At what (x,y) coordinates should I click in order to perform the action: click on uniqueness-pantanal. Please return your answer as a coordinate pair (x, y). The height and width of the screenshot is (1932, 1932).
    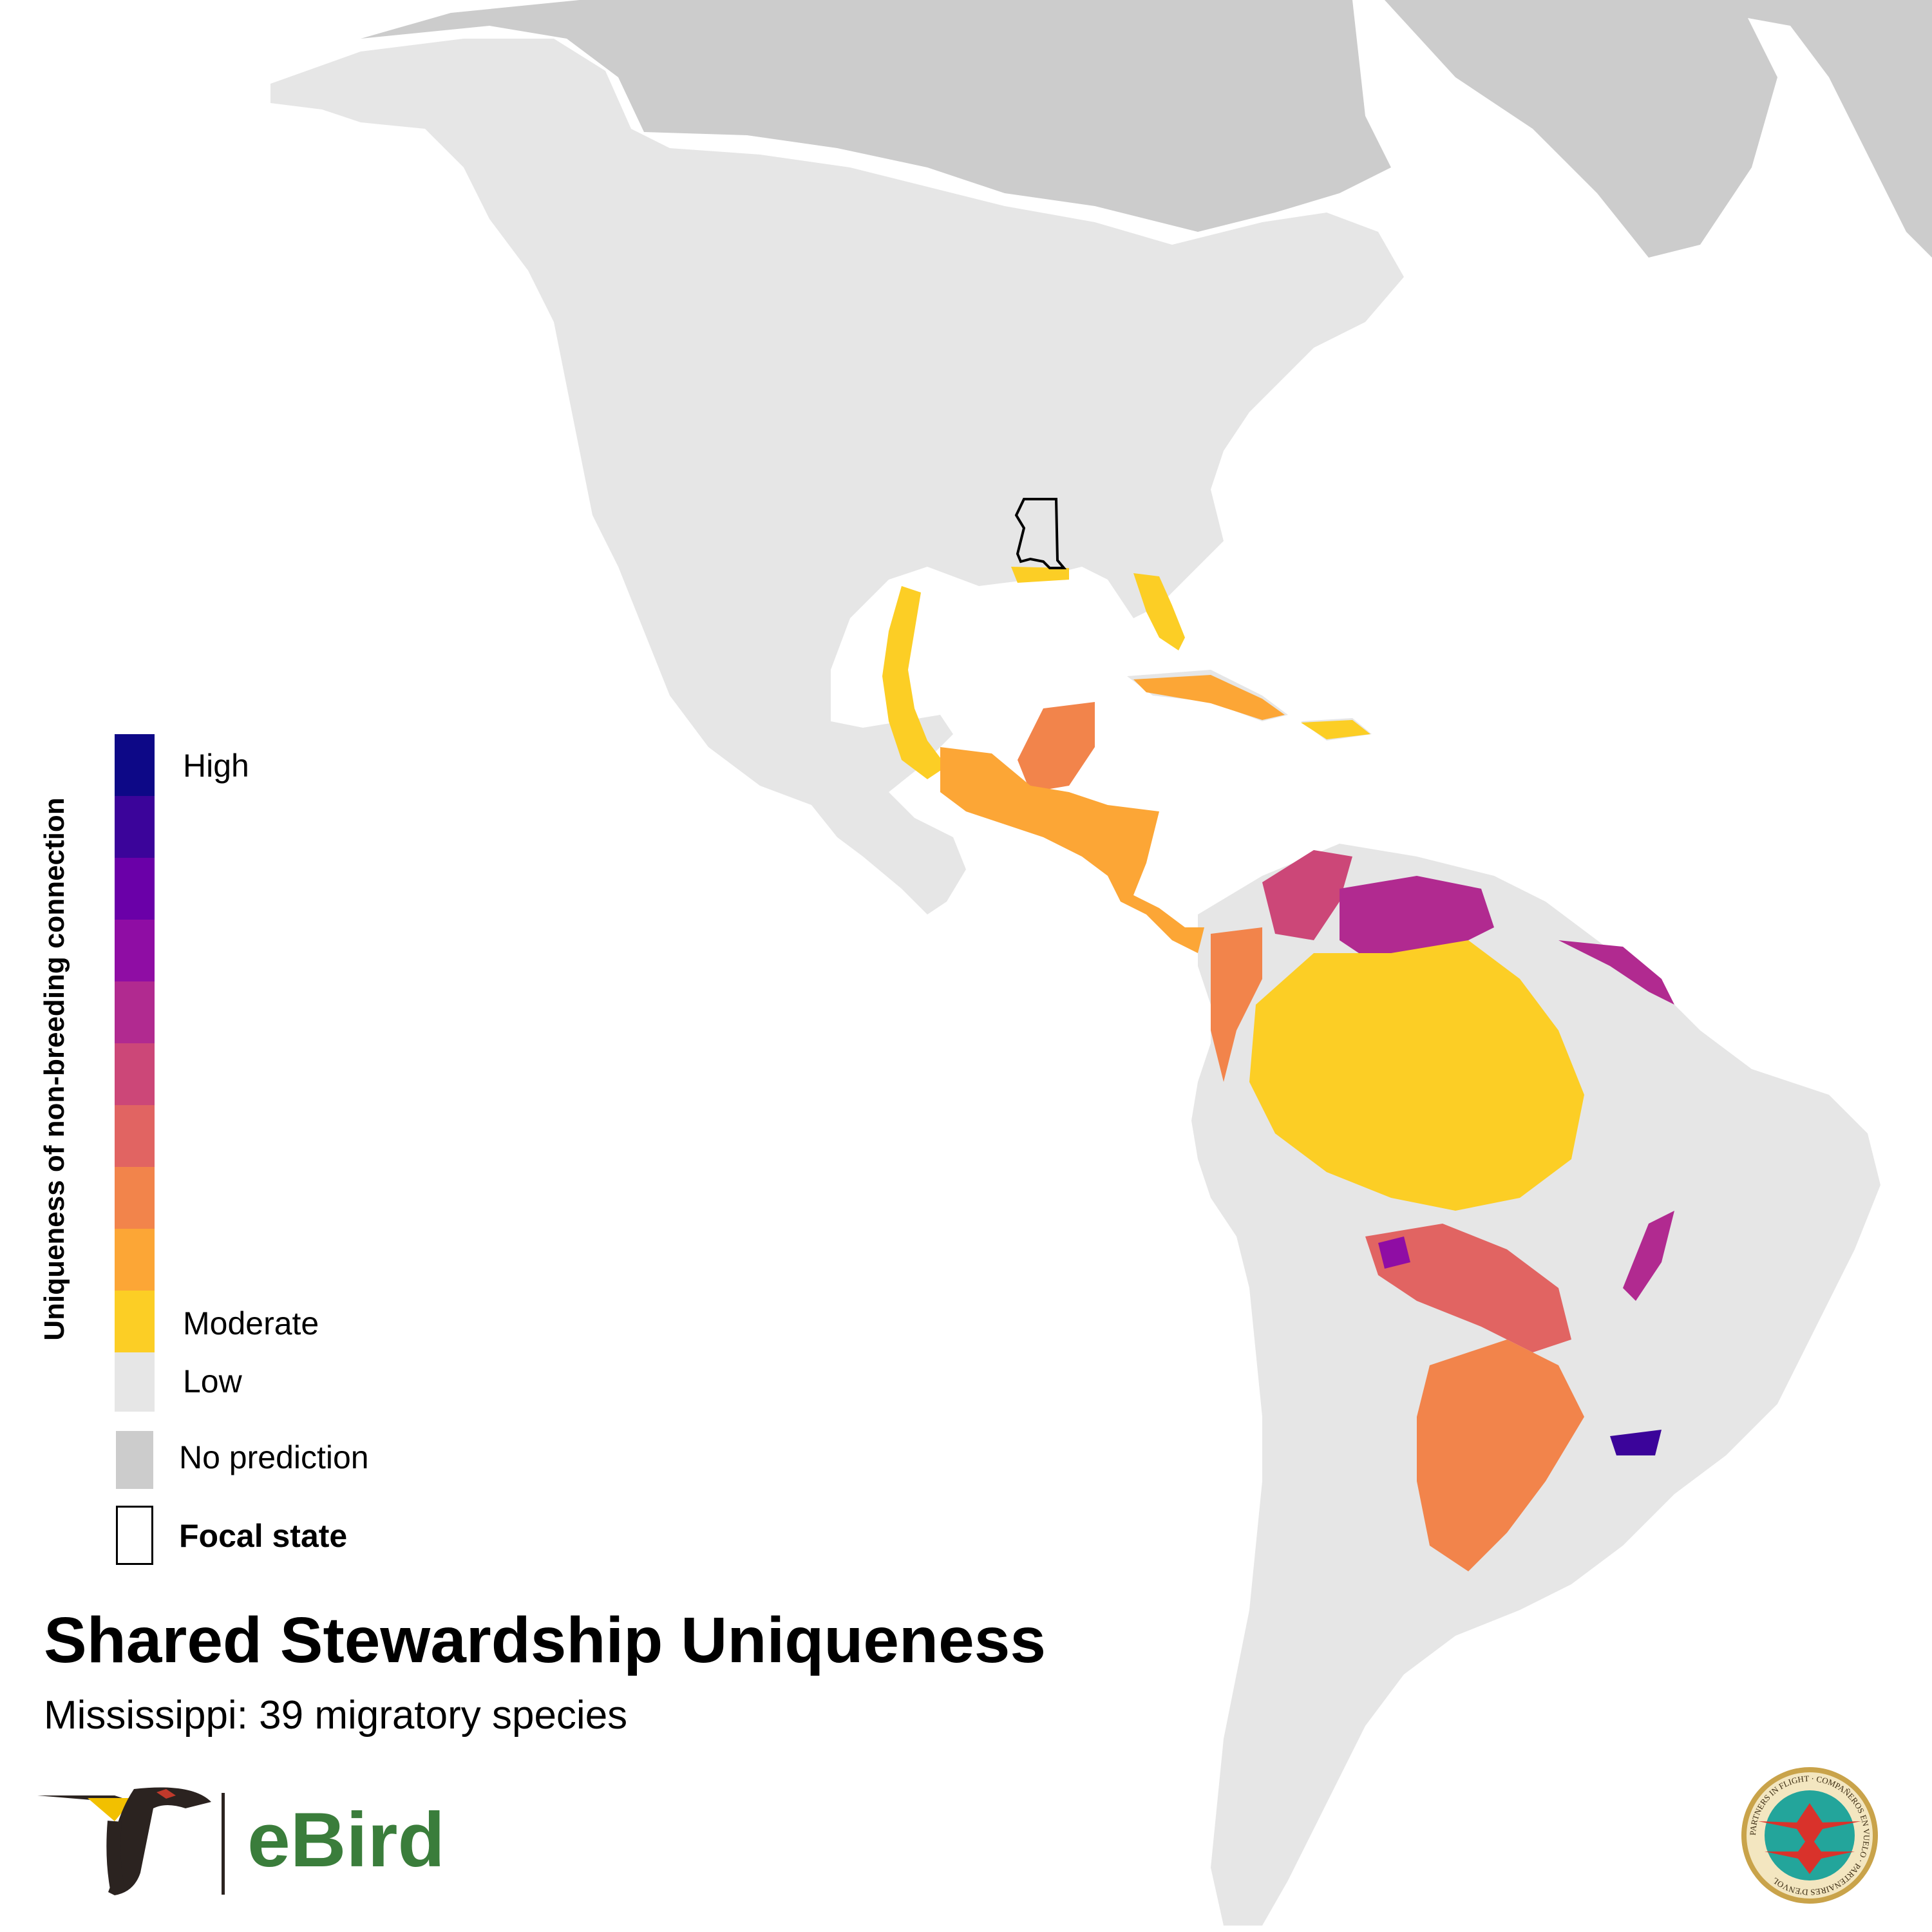
    Looking at the image, I should click on (1394, 1253).